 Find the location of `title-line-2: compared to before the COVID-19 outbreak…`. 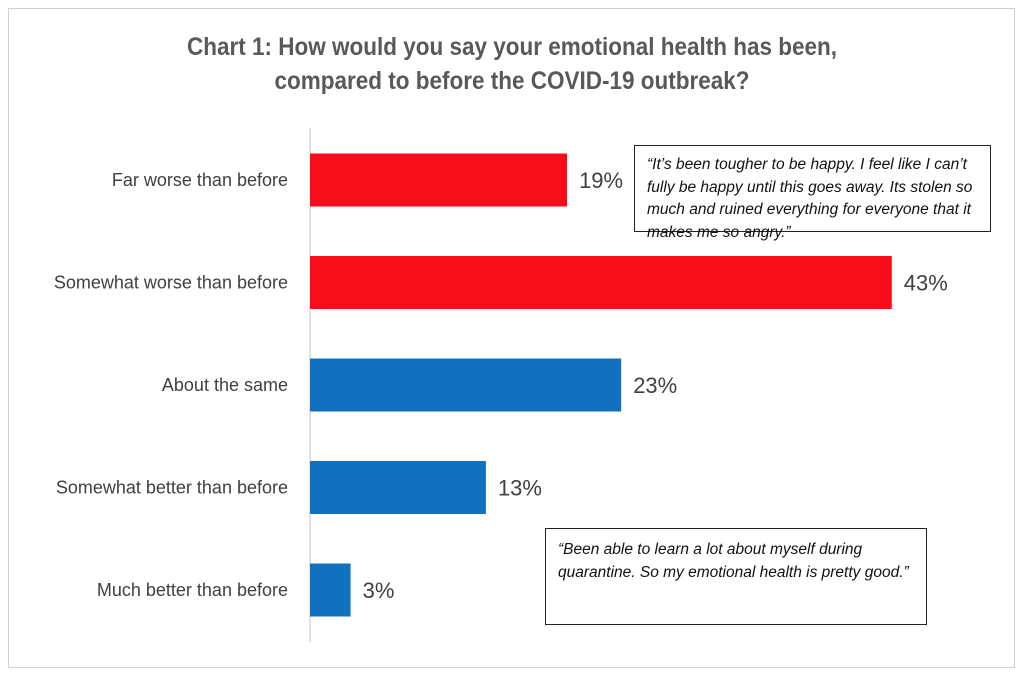

title-line-2: compared to before the COVID-19 outbreak… is located at coordinates (512, 81).